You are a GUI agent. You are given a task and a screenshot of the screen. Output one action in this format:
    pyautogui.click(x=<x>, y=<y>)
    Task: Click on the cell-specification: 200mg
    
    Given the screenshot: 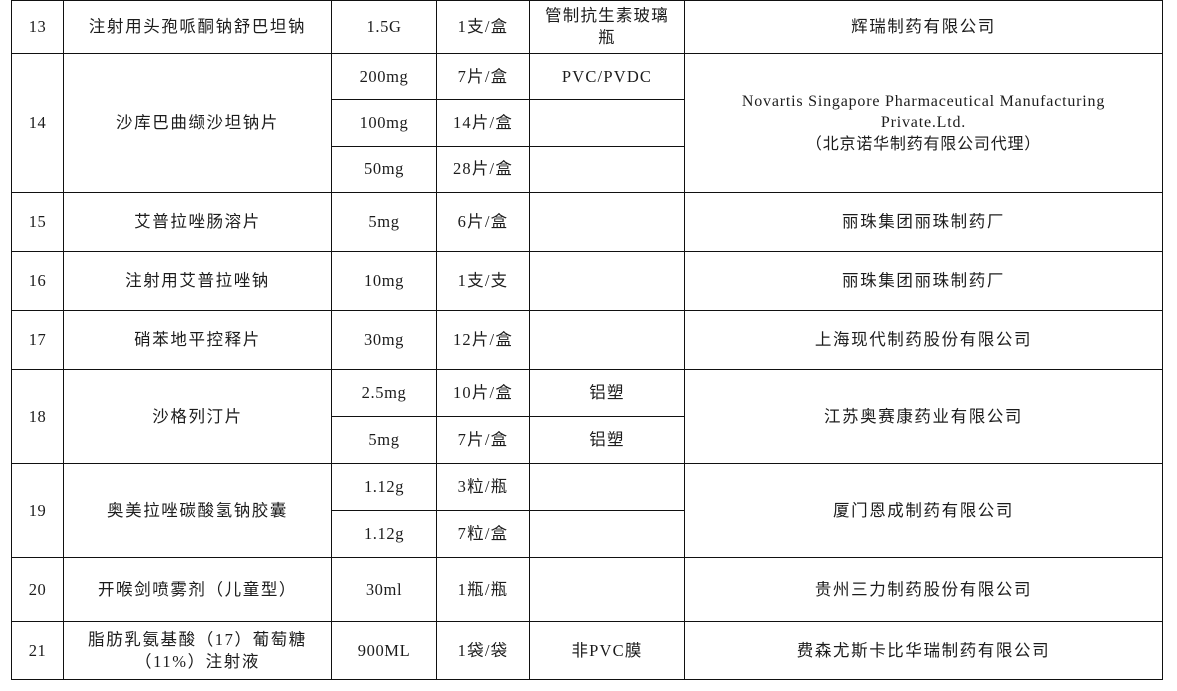 What is the action you would take?
    pyautogui.click(x=384, y=76)
    